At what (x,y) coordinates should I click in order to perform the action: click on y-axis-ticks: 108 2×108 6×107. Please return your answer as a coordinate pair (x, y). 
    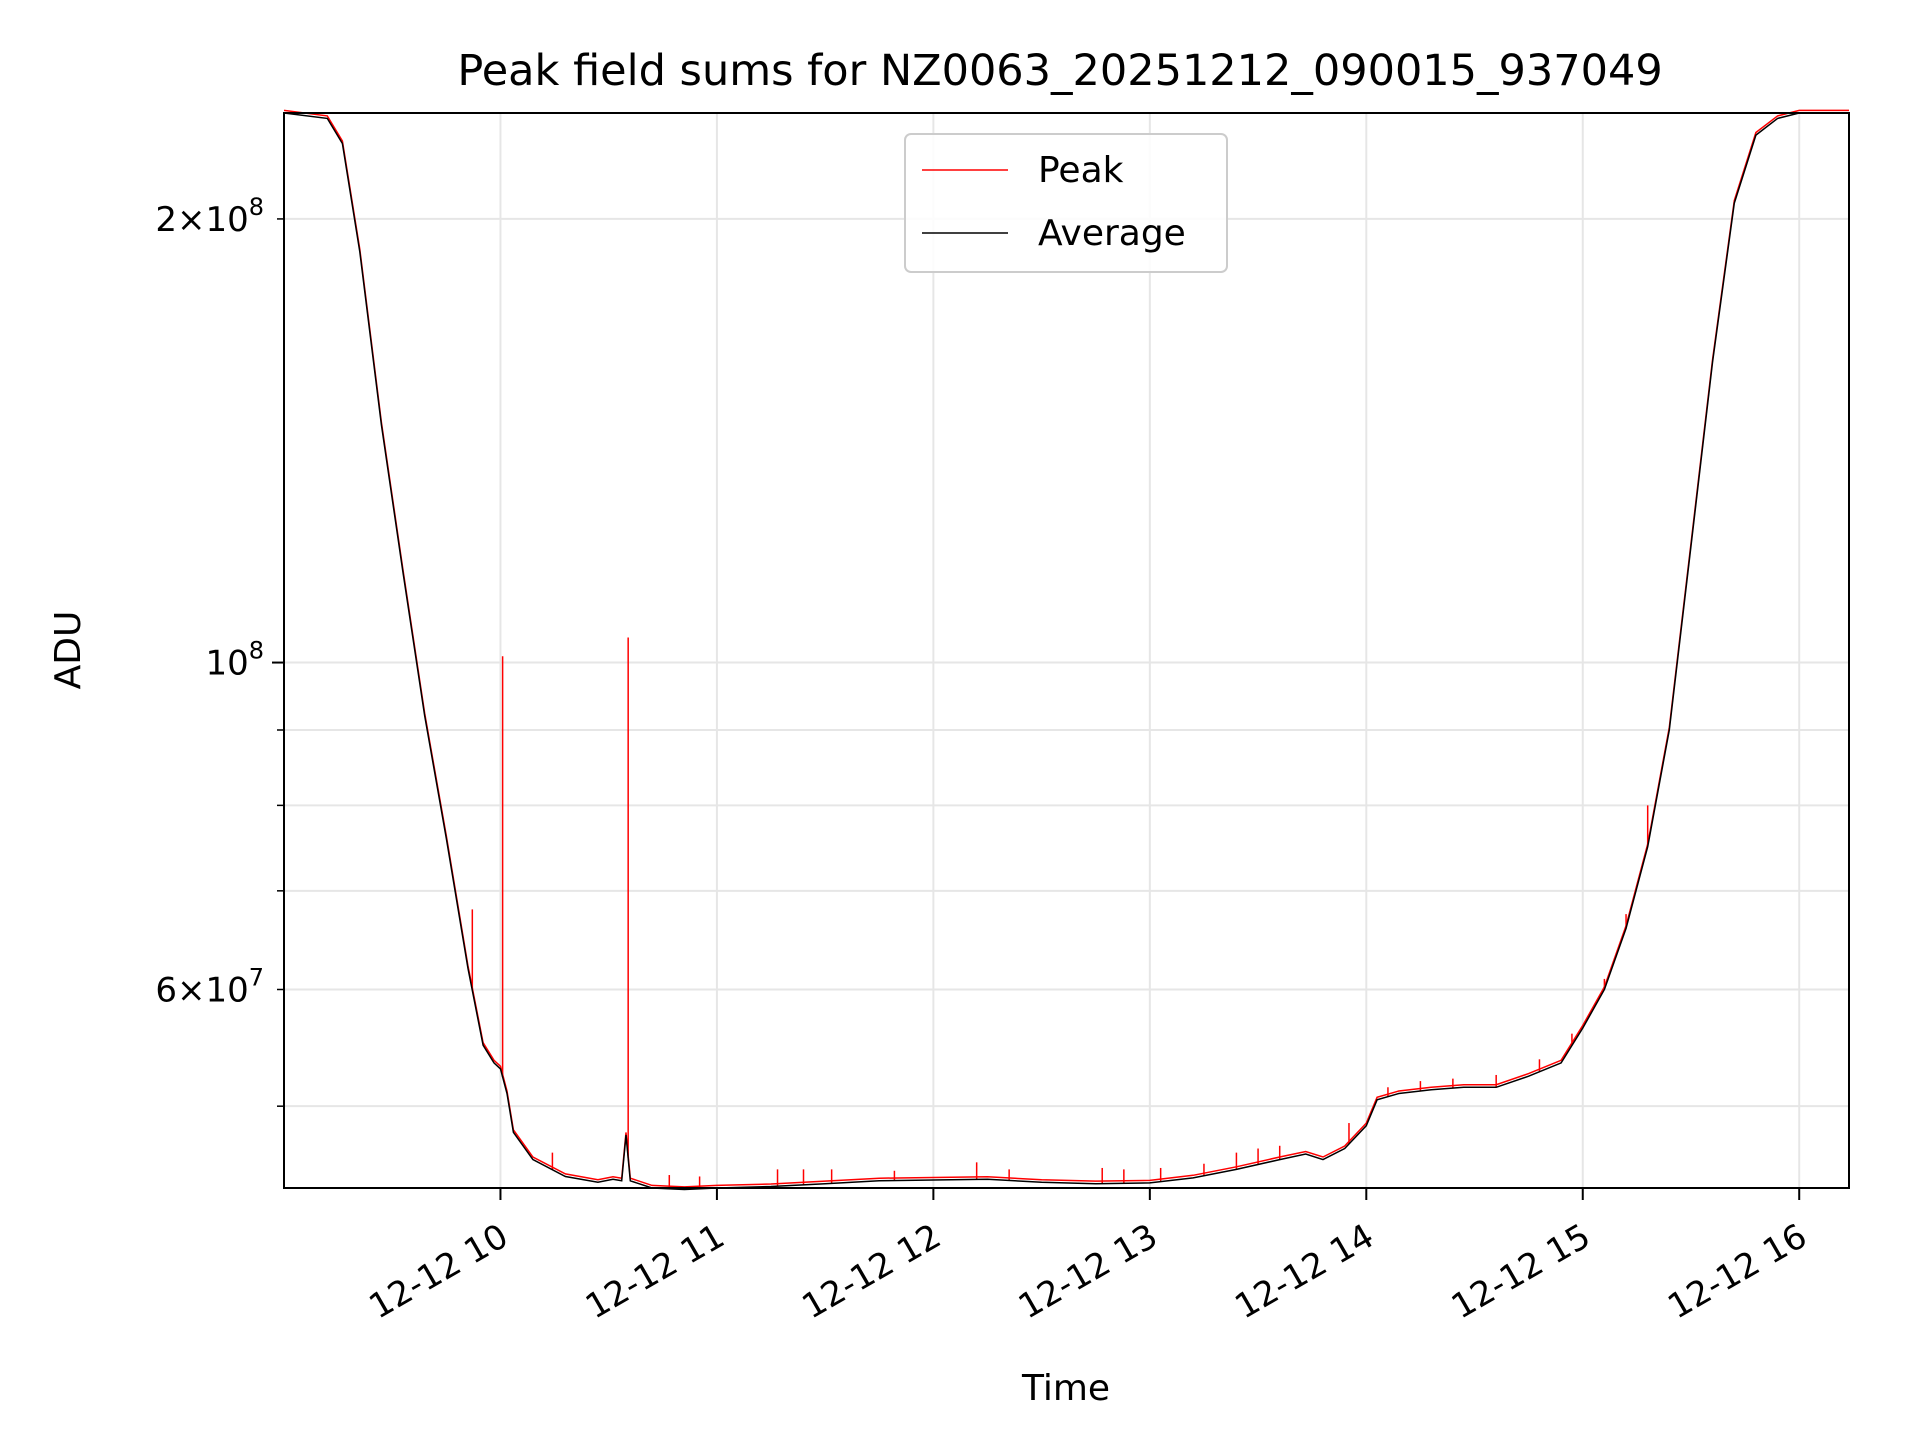
    Looking at the image, I should click on (219, 650).